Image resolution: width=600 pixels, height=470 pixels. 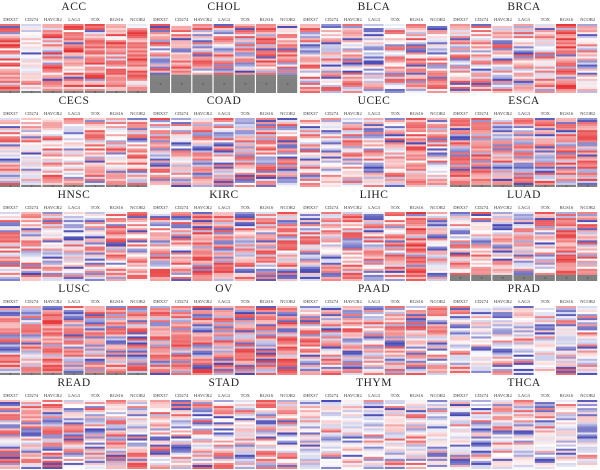 What do you see at coordinates (74, 47) in the screenshot?
I see `panel-acc: ACC DHX37 CD274 HAVCR2 LAG3 TOX RGS16 NCOR2` at bounding box center [74, 47].